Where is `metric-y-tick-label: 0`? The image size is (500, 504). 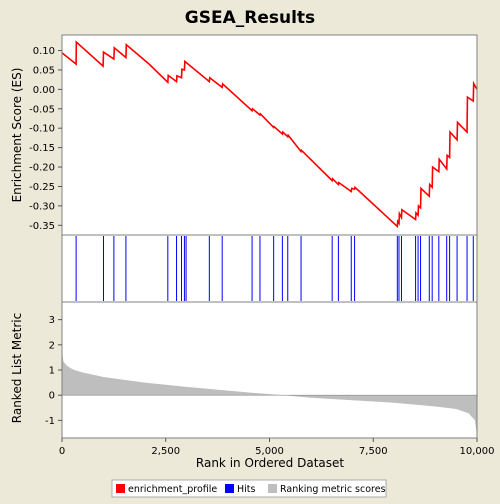 metric-y-tick-label: 0 is located at coordinates (52, 396).